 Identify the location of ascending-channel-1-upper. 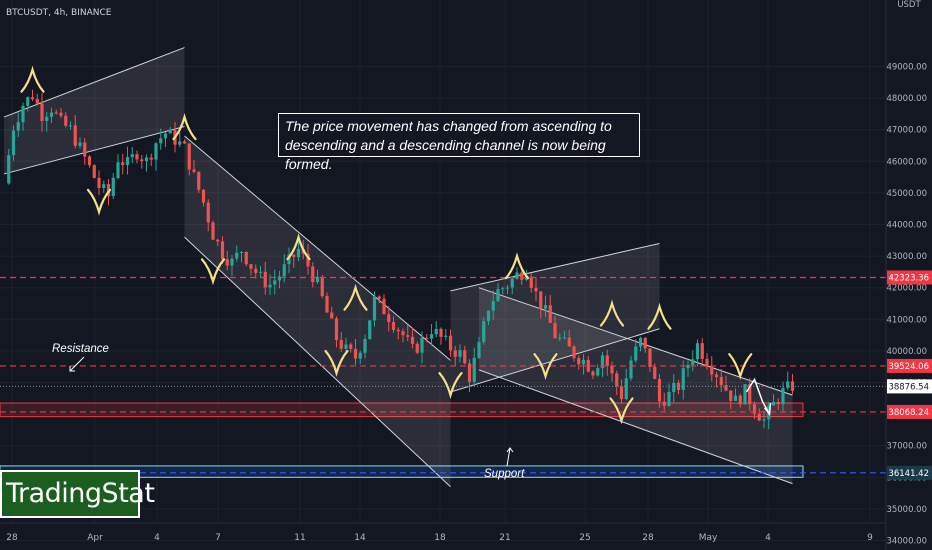
(94, 82).